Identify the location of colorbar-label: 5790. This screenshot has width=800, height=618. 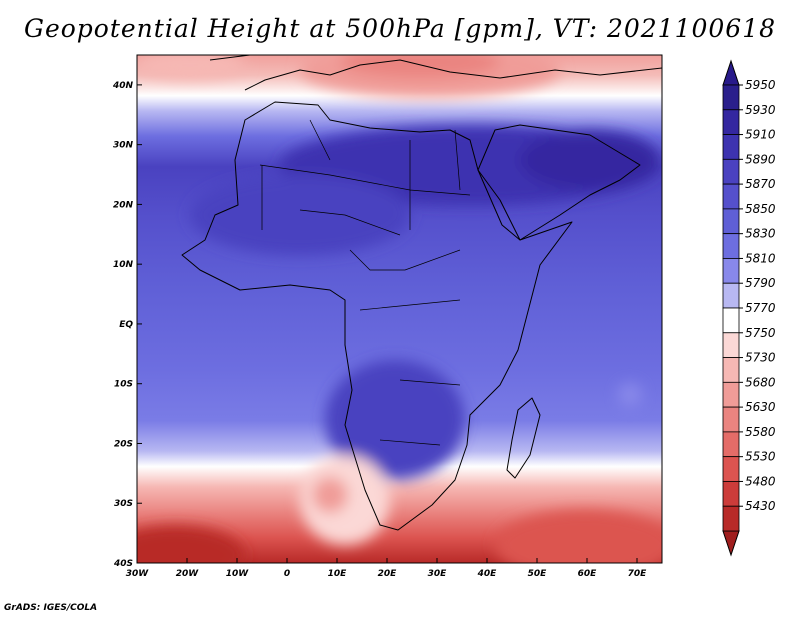
(760, 283).